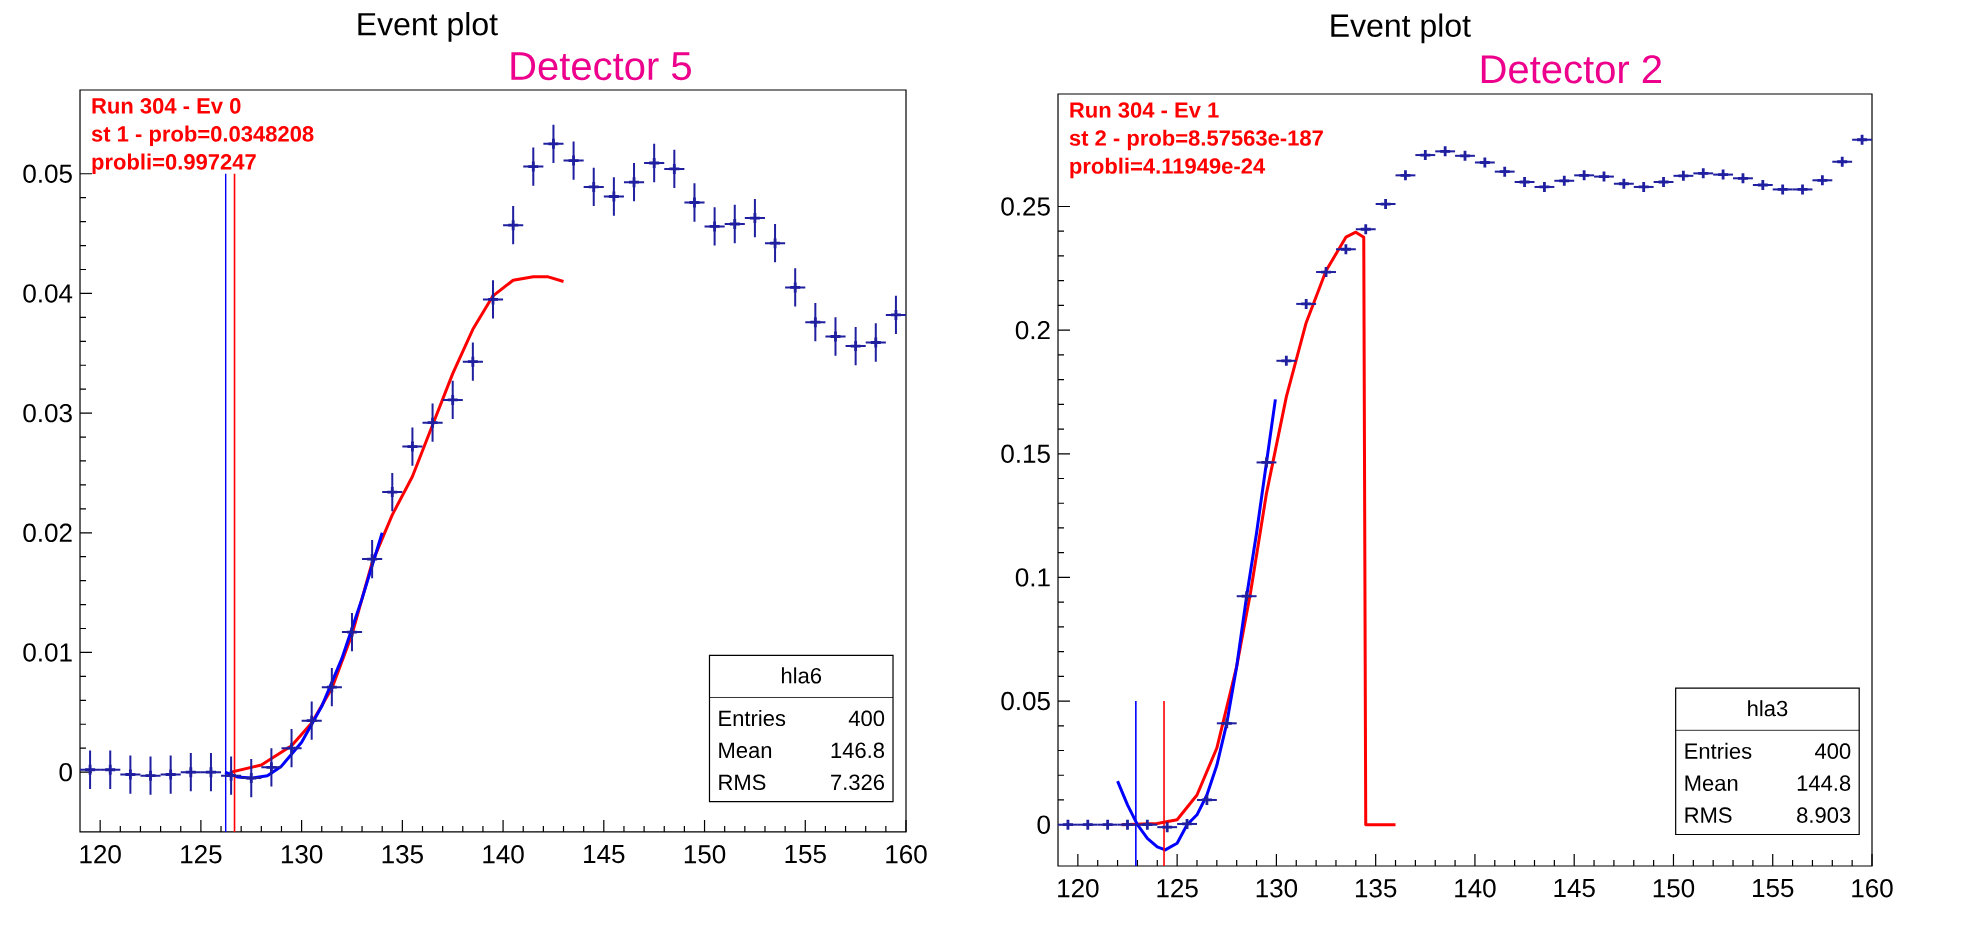  Describe the element at coordinates (1032, 577) in the screenshot. I see `y-tick-label: 0.1` at that location.